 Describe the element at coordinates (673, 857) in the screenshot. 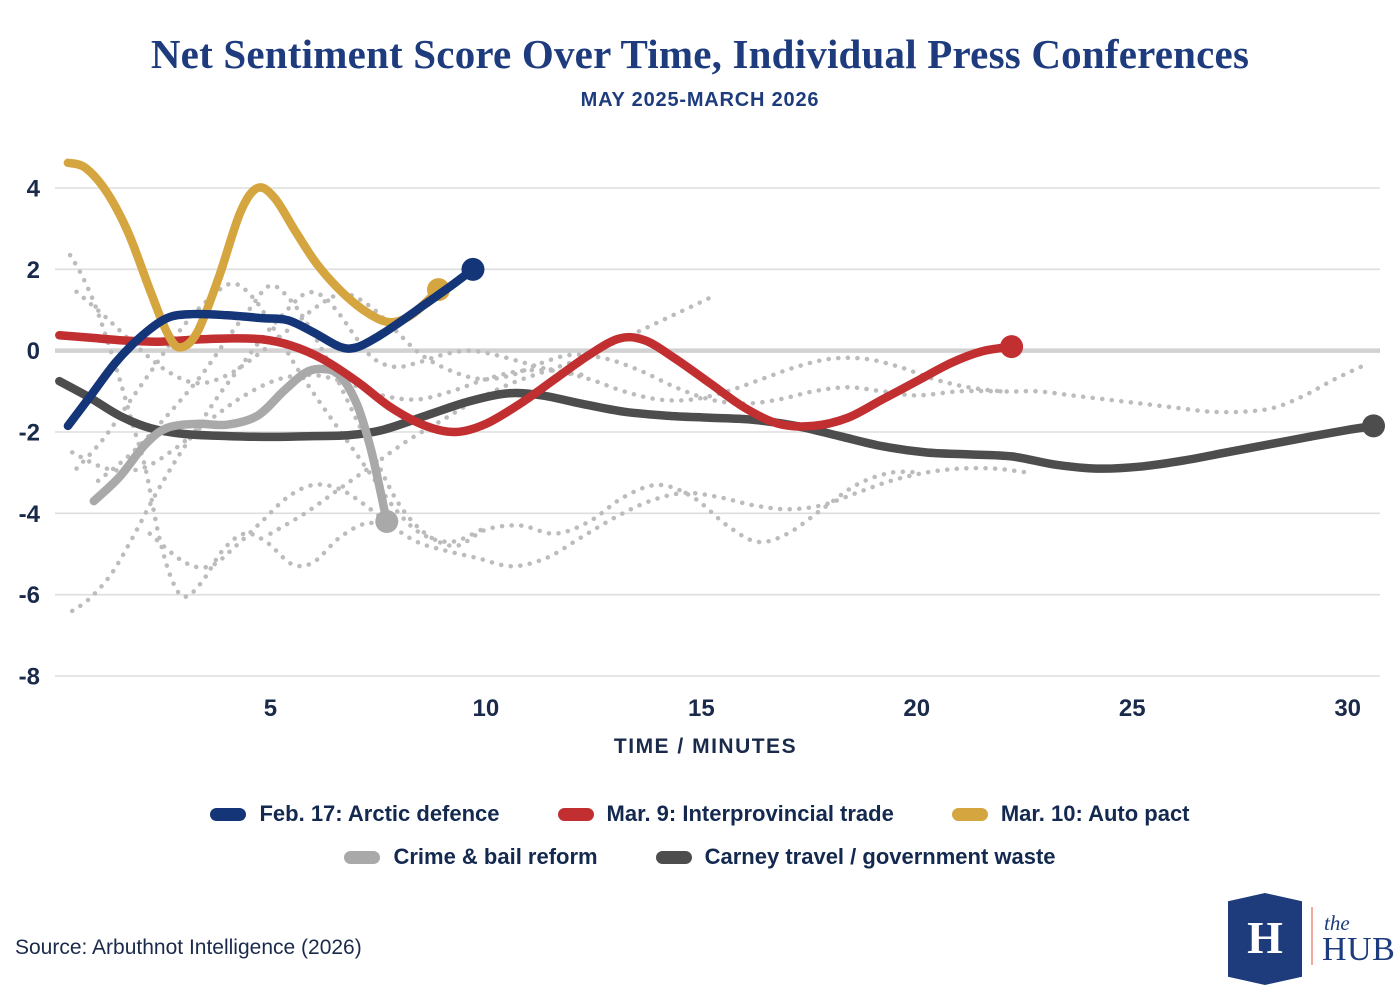

I see `legend-swatch-dark-gray` at that location.